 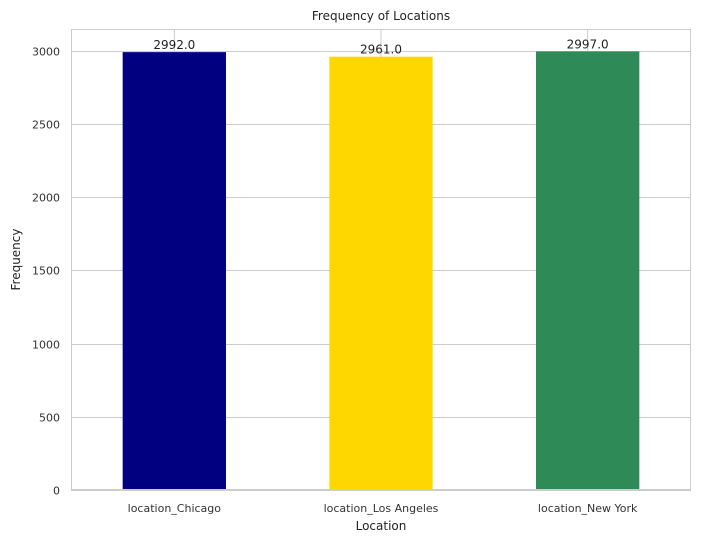 I want to click on y-tick-label: 0, so click(x=56, y=491).